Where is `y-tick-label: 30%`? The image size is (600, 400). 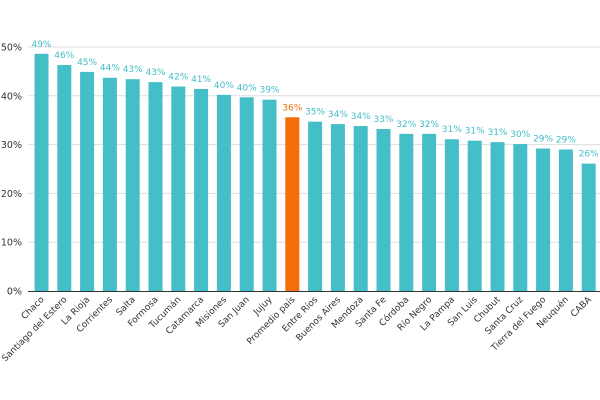 y-tick-label: 30% is located at coordinates (11, 145).